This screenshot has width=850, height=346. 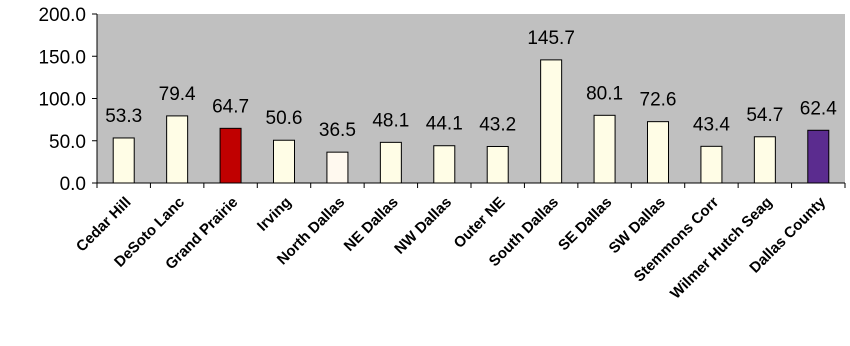 I want to click on y-axis-ticks: 0.0 50.0 100.0 150.0 200.0, so click(x=67, y=100).